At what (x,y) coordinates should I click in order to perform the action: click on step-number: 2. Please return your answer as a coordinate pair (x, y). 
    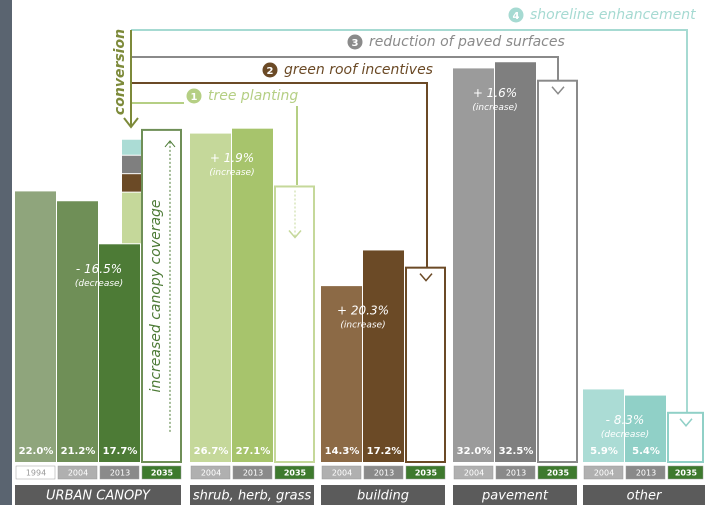
    Looking at the image, I should click on (270, 71).